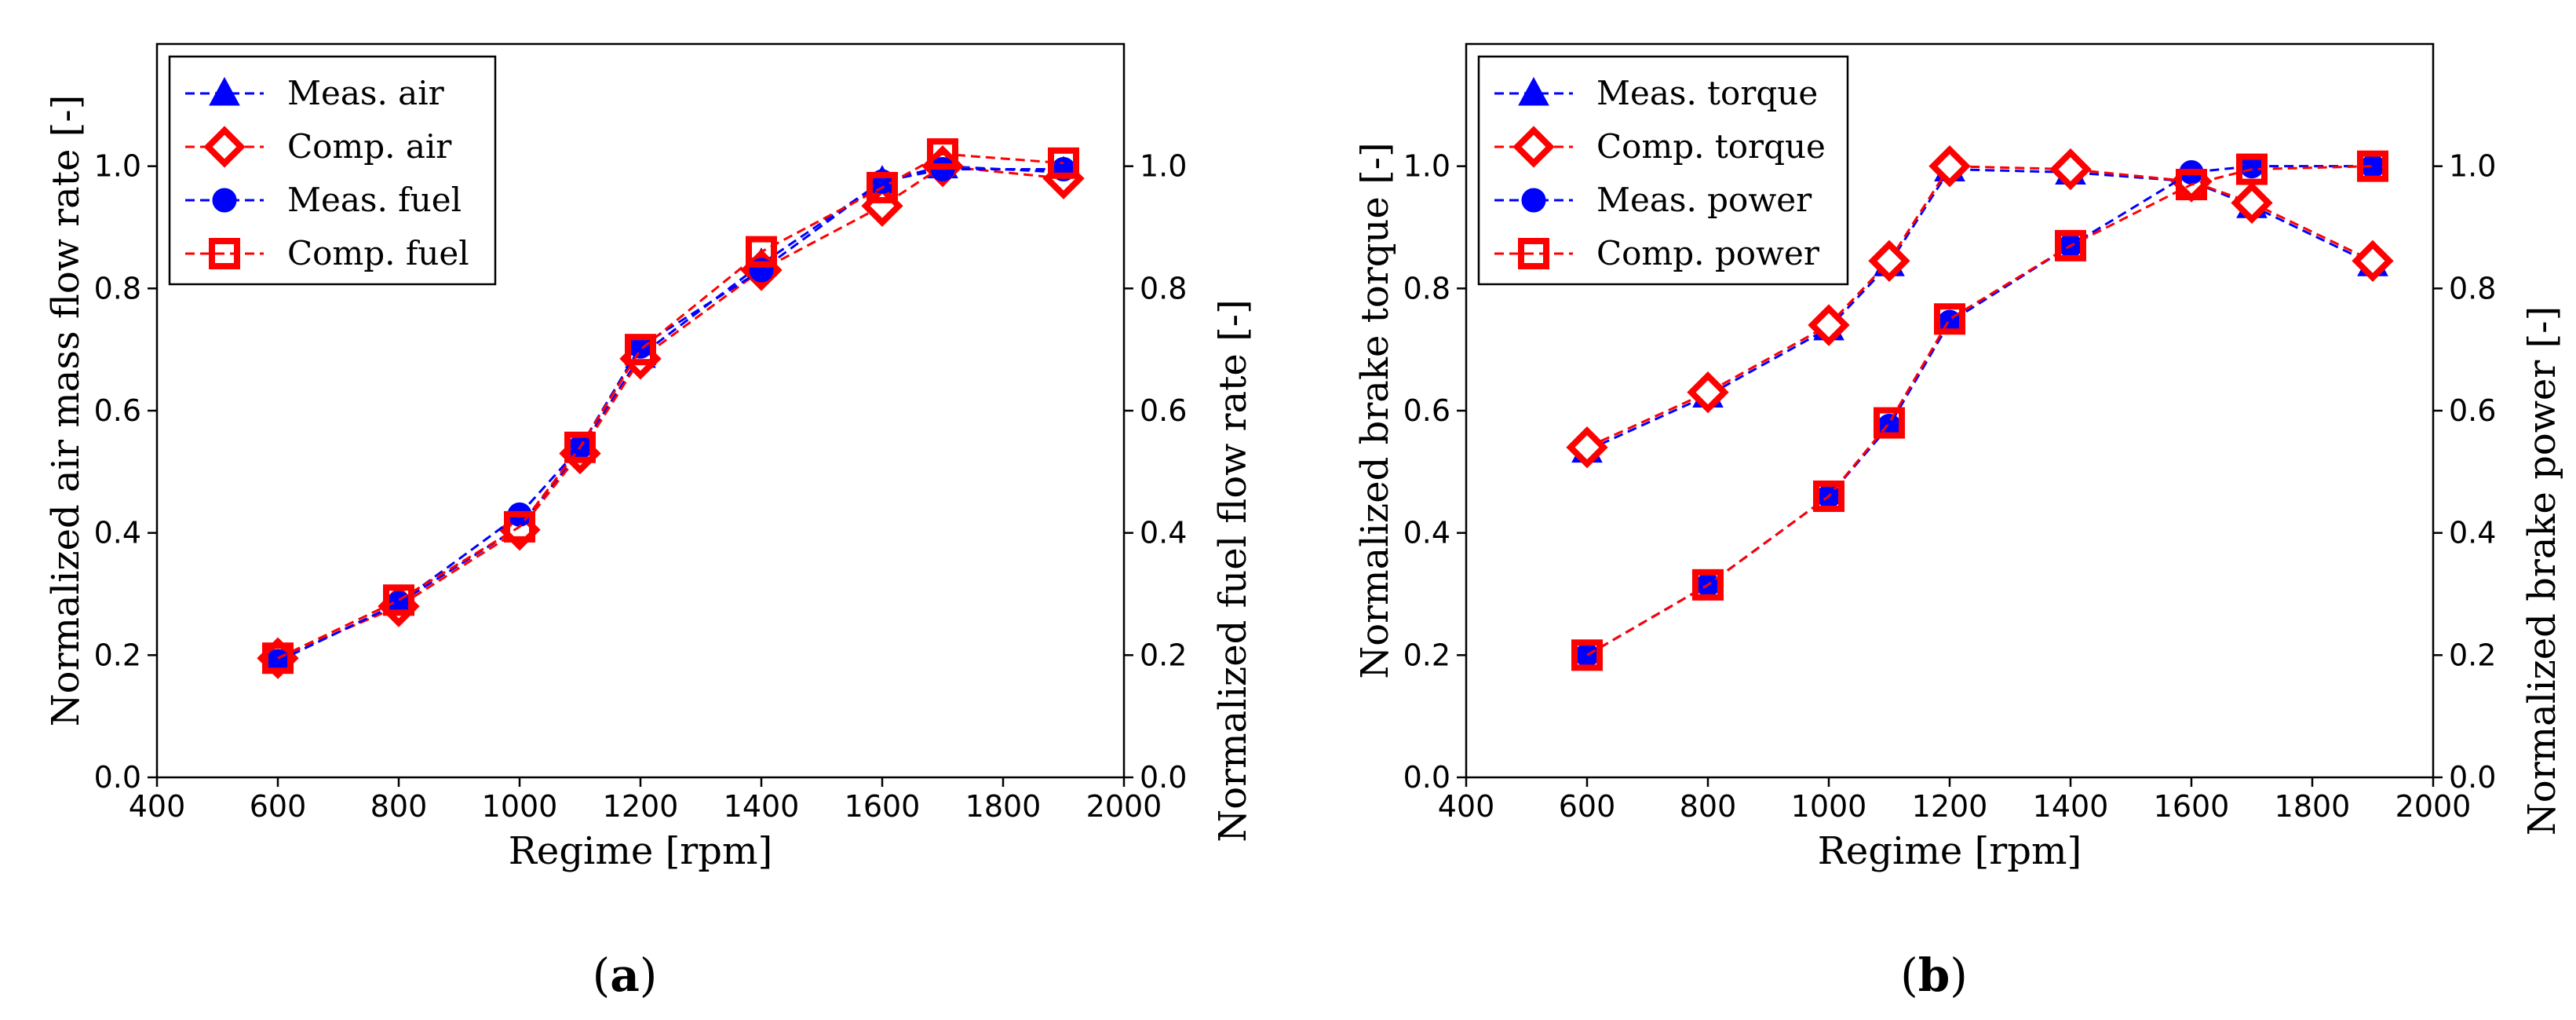  Describe the element at coordinates (1704, 200) in the screenshot. I see `legend-label: Meas. power` at that location.